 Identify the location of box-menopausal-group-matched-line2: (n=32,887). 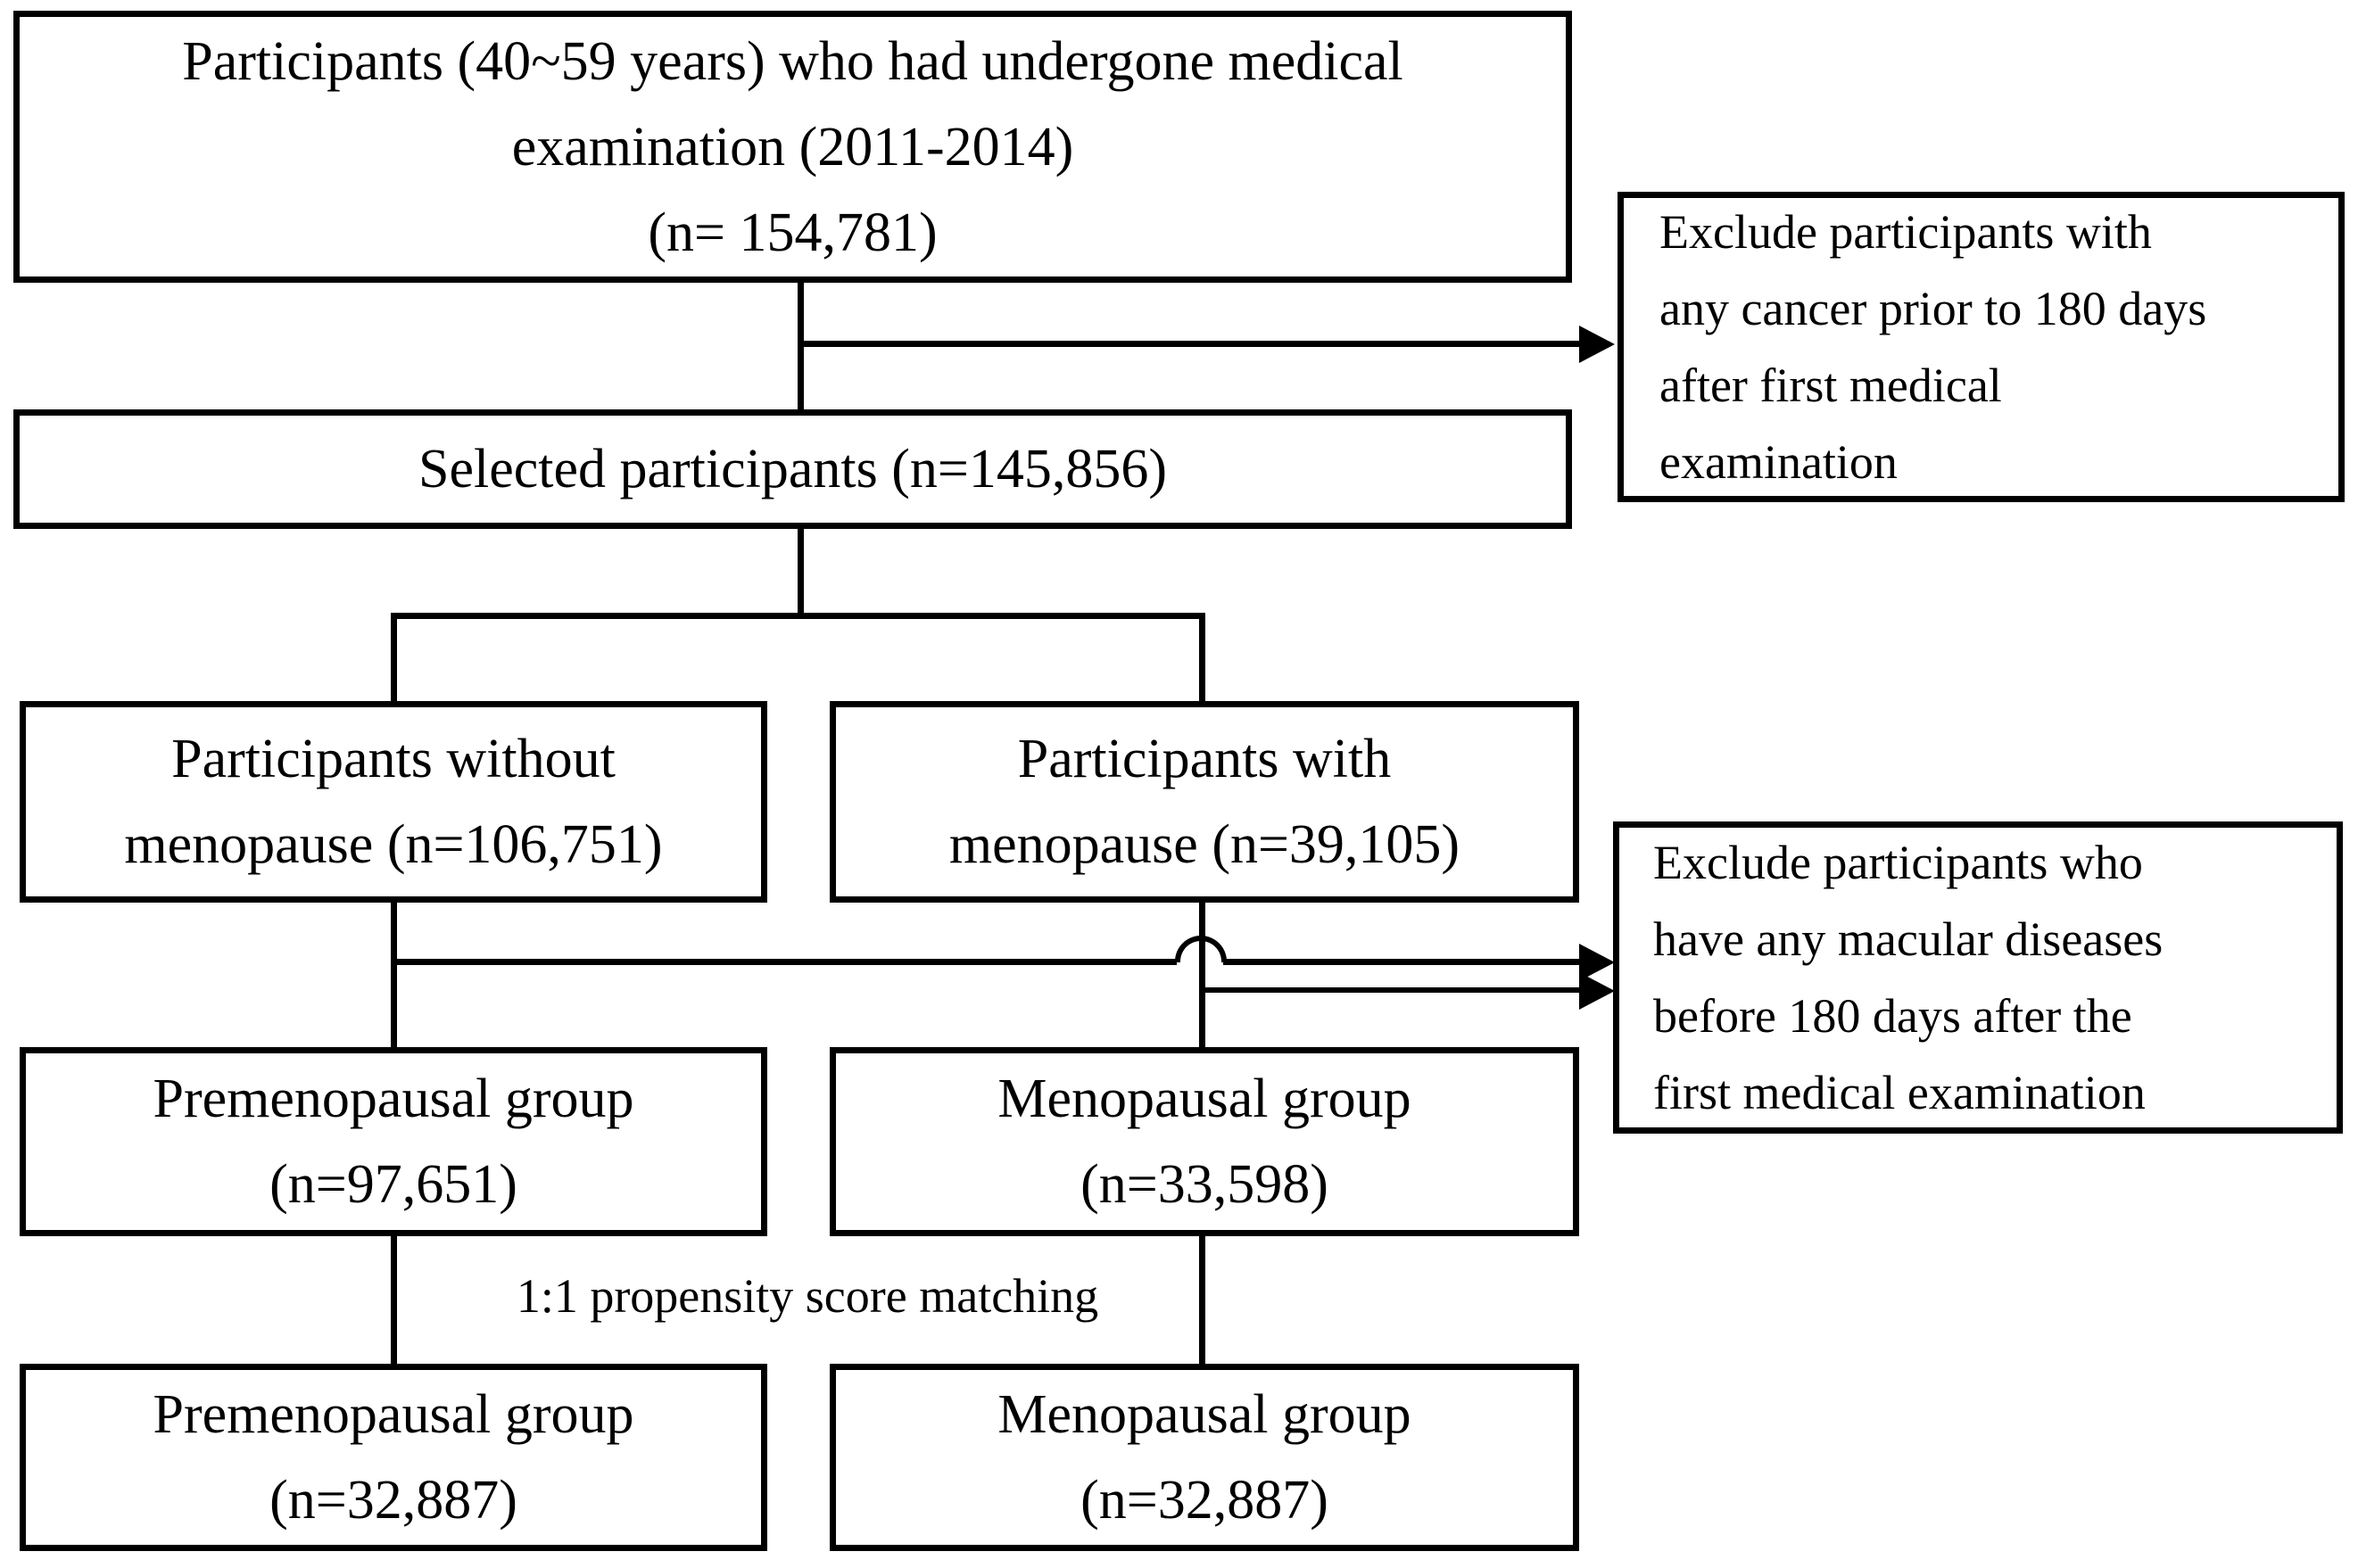
(1204, 1500).